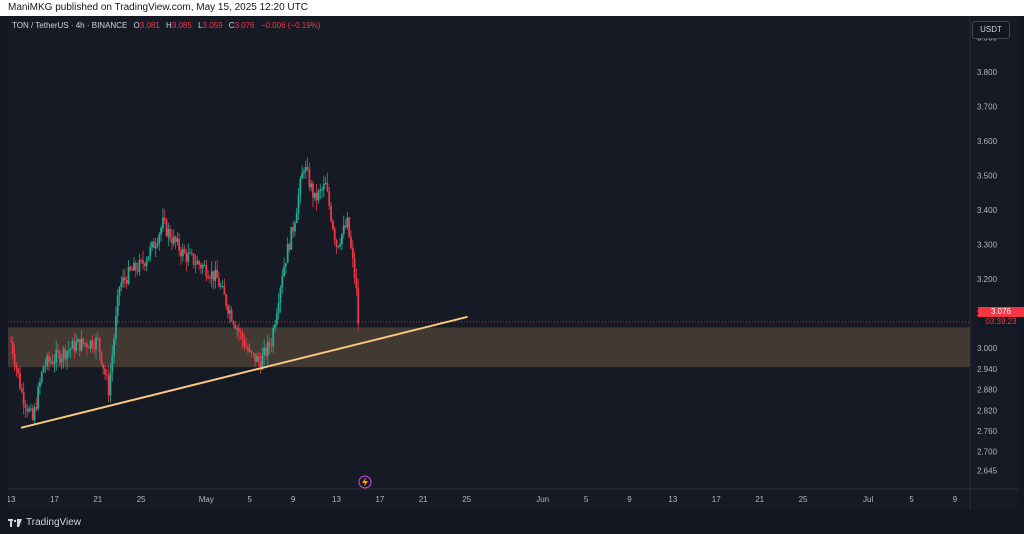  Describe the element at coordinates (987, 210) in the screenshot. I see `y-tick-label: 3.400` at that location.